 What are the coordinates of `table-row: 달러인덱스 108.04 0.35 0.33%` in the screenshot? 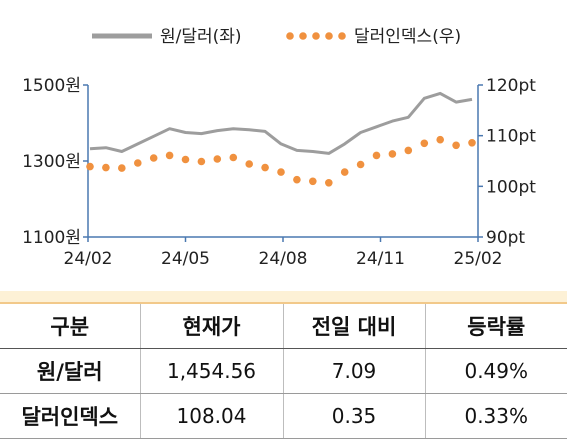 It's located at (283, 416).